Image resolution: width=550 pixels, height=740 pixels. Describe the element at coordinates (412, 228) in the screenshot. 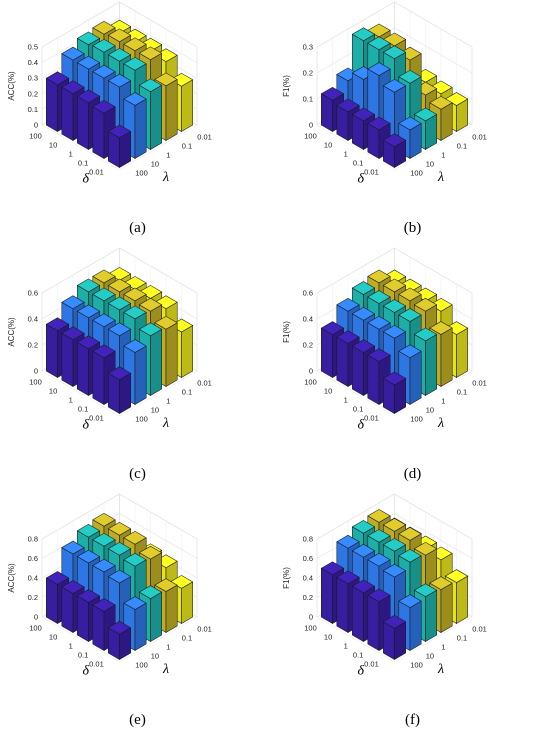

I see `panel-caption-b: (b)` at that location.